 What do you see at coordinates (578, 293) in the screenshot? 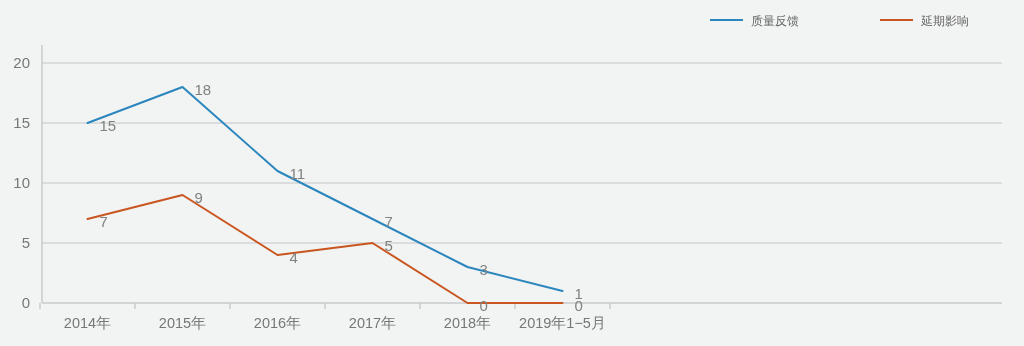
I see `data-label: 1` at bounding box center [578, 293].